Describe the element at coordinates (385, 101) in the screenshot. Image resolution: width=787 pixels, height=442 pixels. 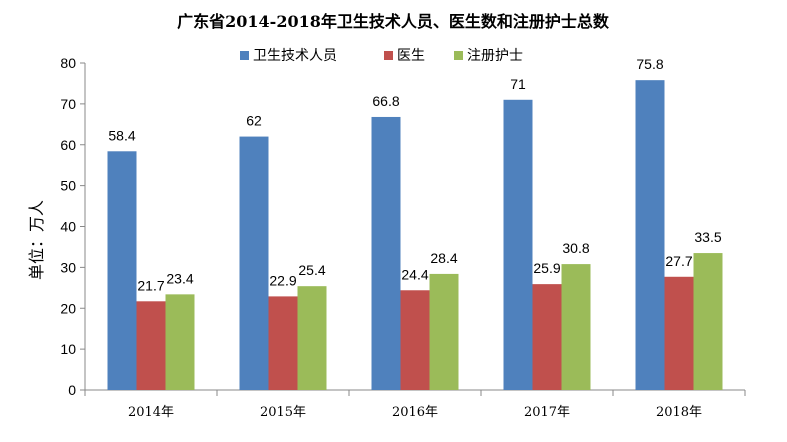
I see `data-label: 66.8` at that location.